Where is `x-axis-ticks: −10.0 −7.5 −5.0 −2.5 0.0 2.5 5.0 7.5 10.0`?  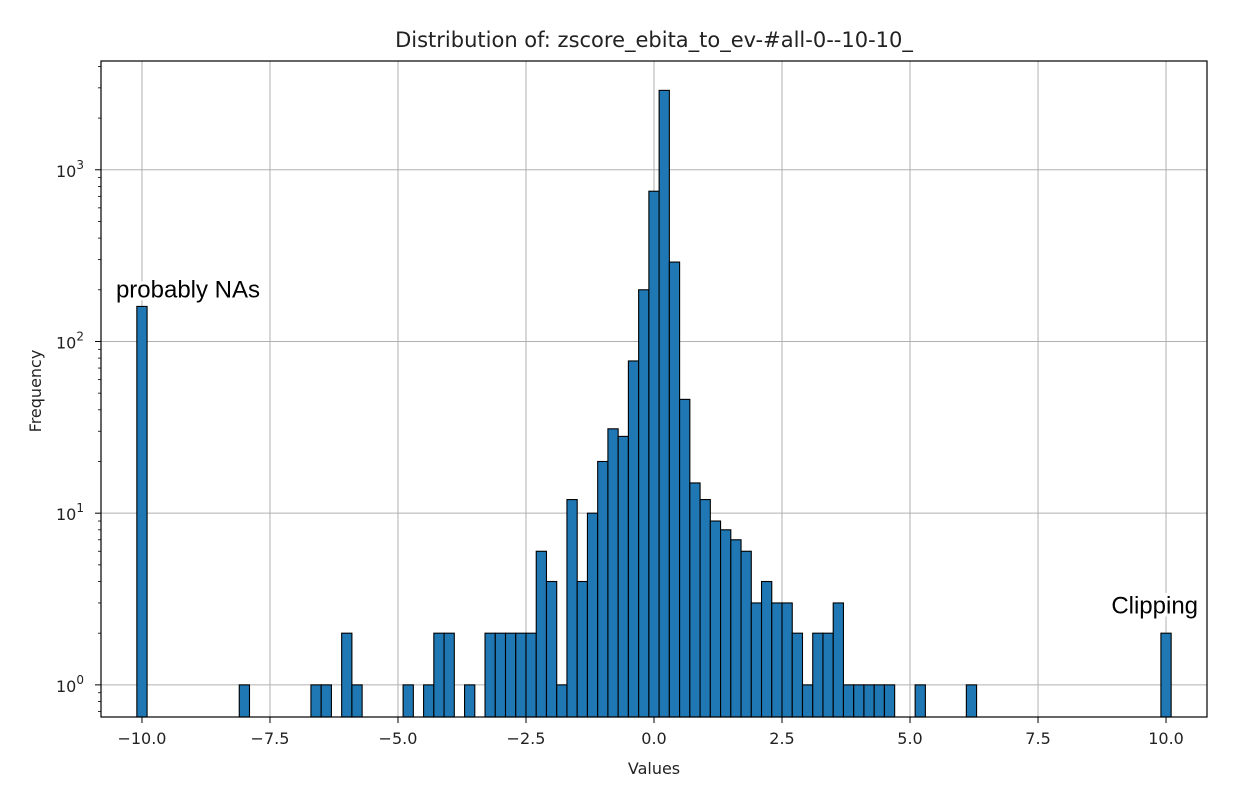
x-axis-ticks: −10.0 −7.5 −5.0 −2.5 0.0 2.5 5.0 7.5 10.0 is located at coordinates (650, 732).